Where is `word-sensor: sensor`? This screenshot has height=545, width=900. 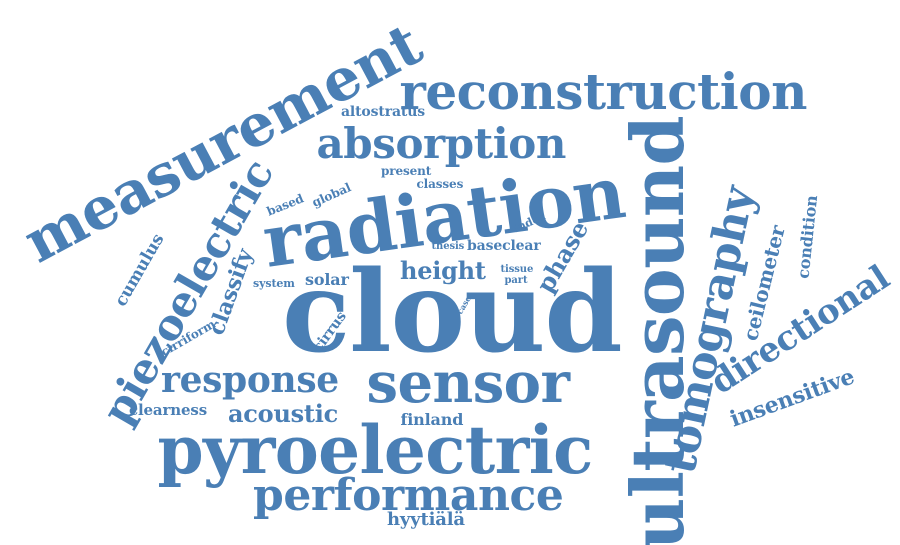
word-sensor: sensor is located at coordinates (468, 383).